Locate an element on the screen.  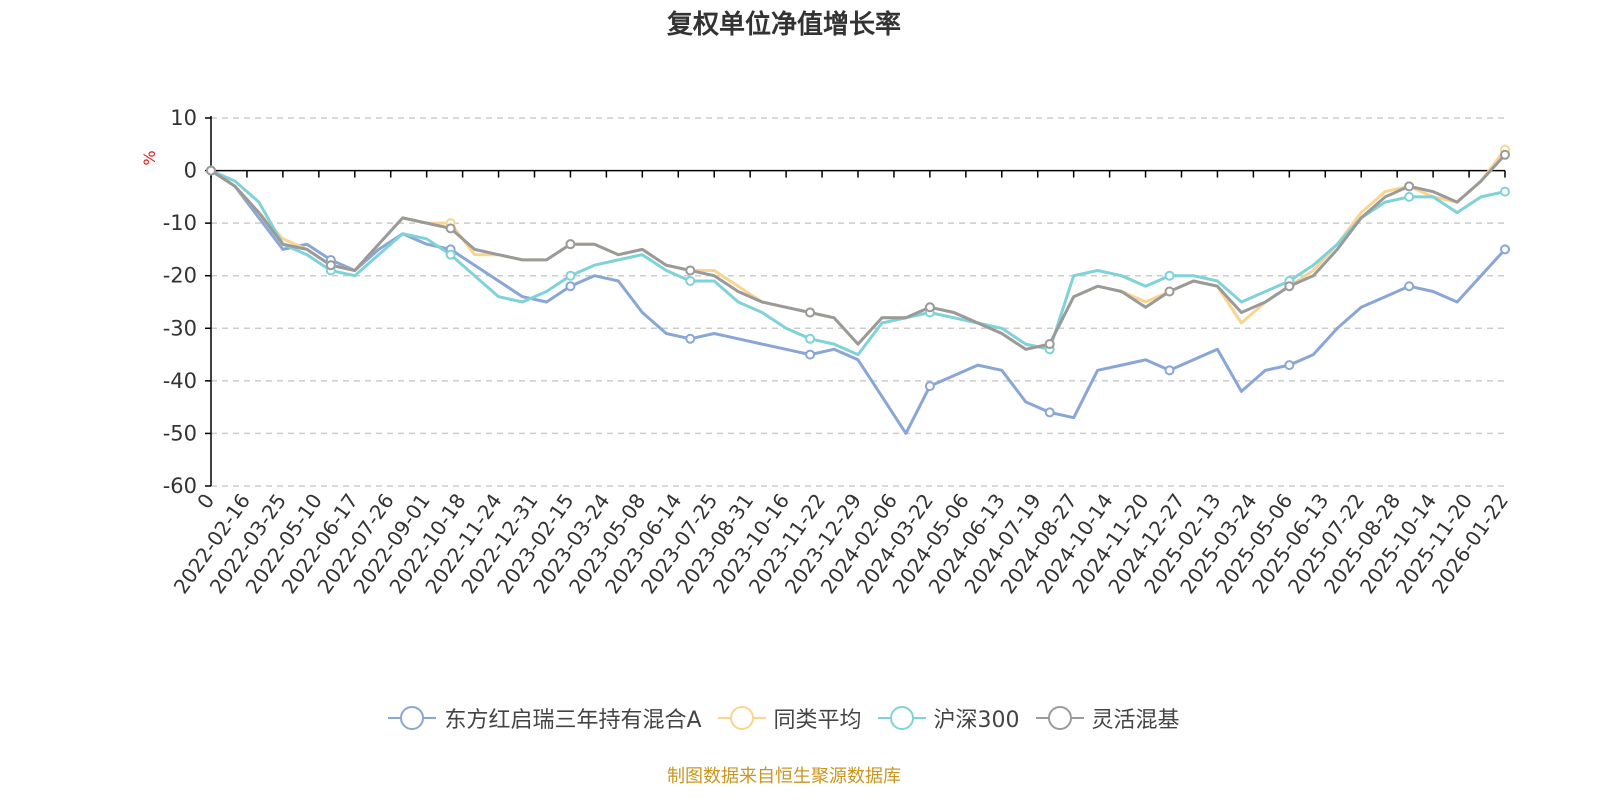
legend-item: 东方红启瑞三年持有混合A is located at coordinates (545, 718).